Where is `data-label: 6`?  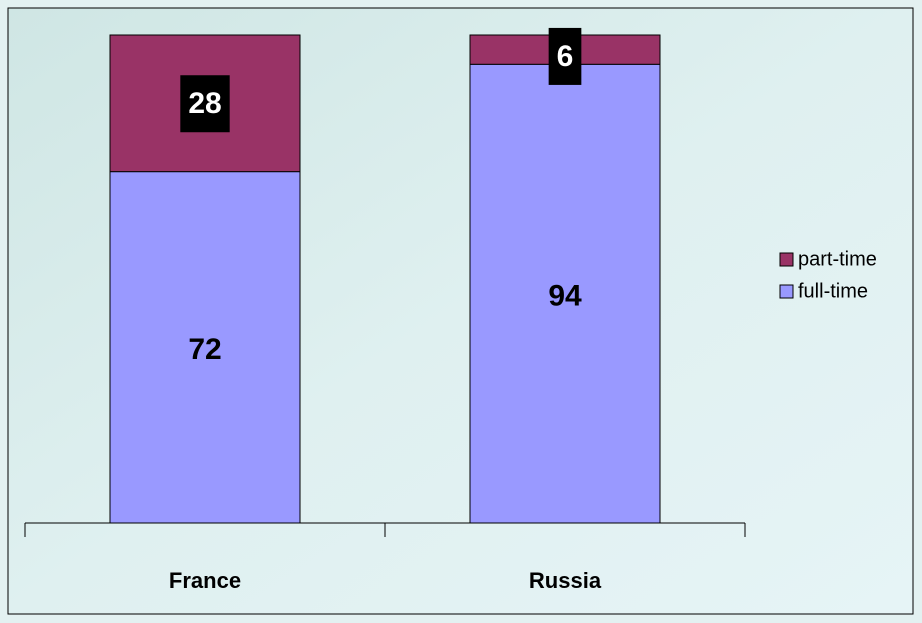 data-label: 6 is located at coordinates (565, 56).